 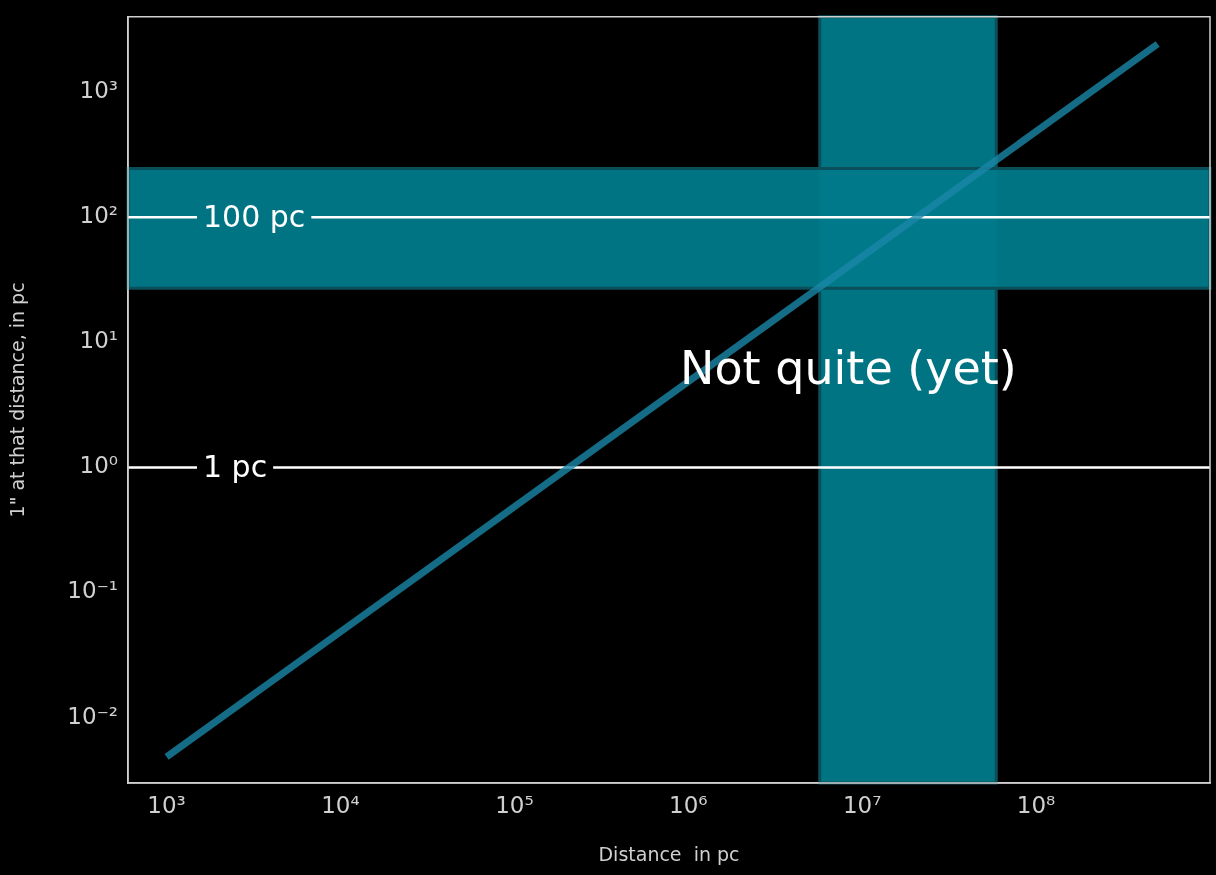 I want to click on annotation: Not quite (yet), so click(x=848, y=367).